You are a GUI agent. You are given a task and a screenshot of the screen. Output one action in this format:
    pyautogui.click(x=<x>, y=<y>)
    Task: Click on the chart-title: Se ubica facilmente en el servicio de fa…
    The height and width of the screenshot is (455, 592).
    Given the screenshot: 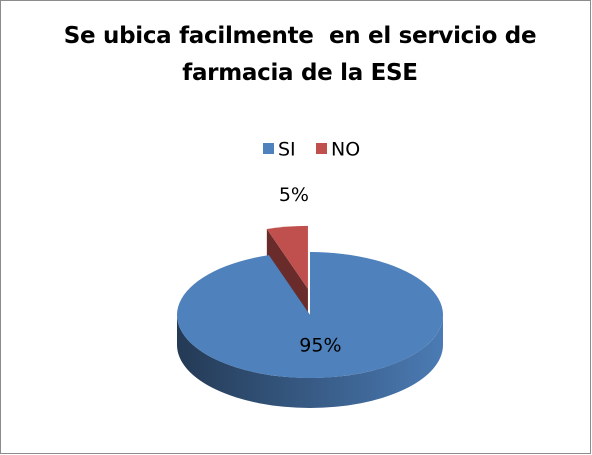 What is the action you would take?
    pyautogui.click(x=303, y=54)
    